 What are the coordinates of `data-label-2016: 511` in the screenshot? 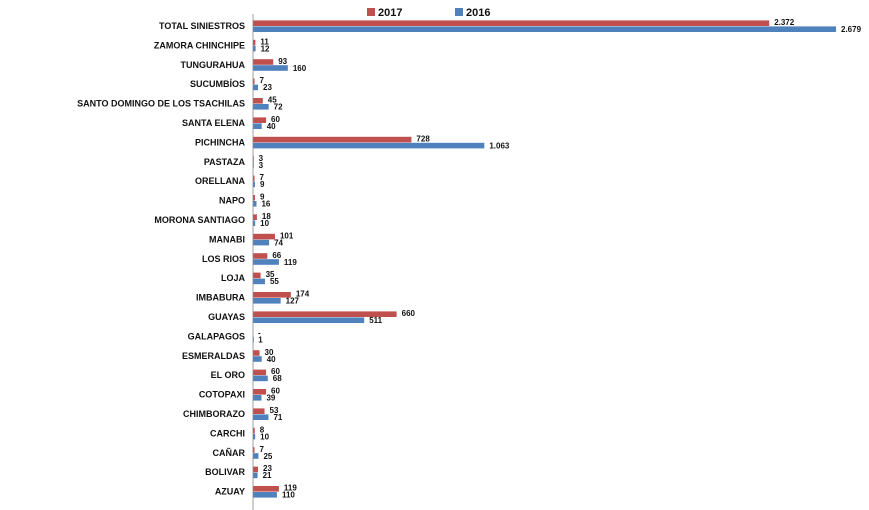 It's located at (375, 320).